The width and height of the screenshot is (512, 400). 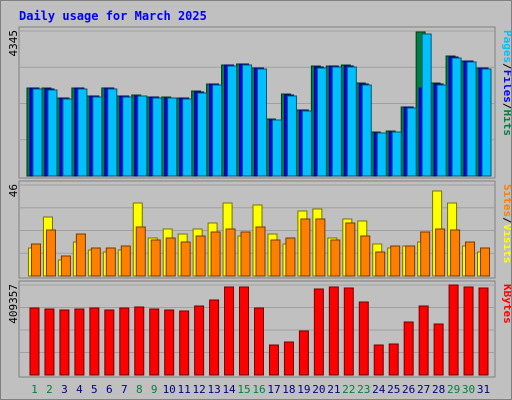 What do you see at coordinates (379, 389) in the screenshot?
I see `x-tick-label-day-24: 24` at bounding box center [379, 389].